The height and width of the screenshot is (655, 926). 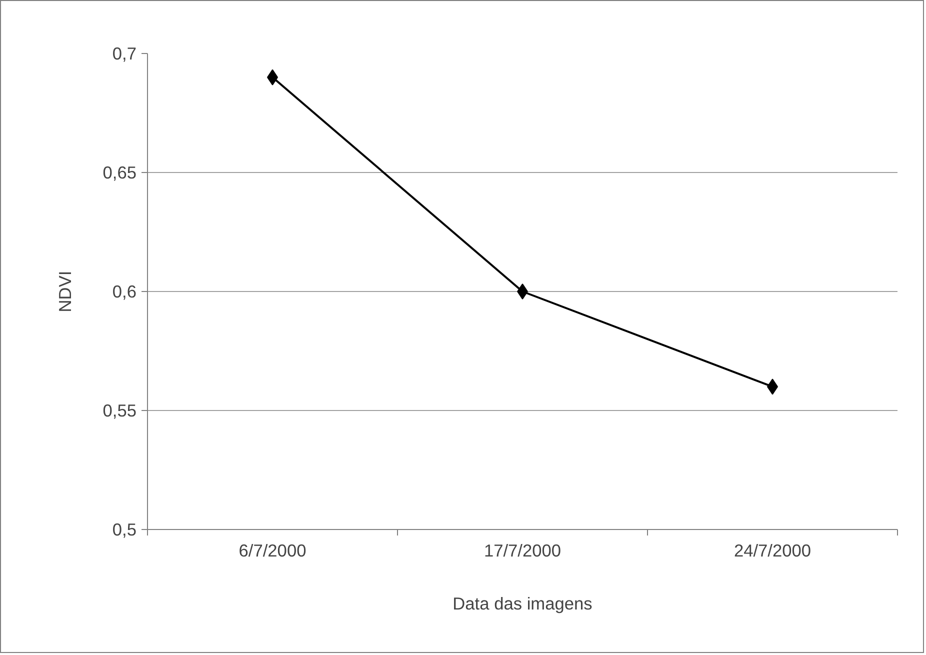 What do you see at coordinates (64, 291) in the screenshot?
I see `y-axis-title: NDVI` at bounding box center [64, 291].